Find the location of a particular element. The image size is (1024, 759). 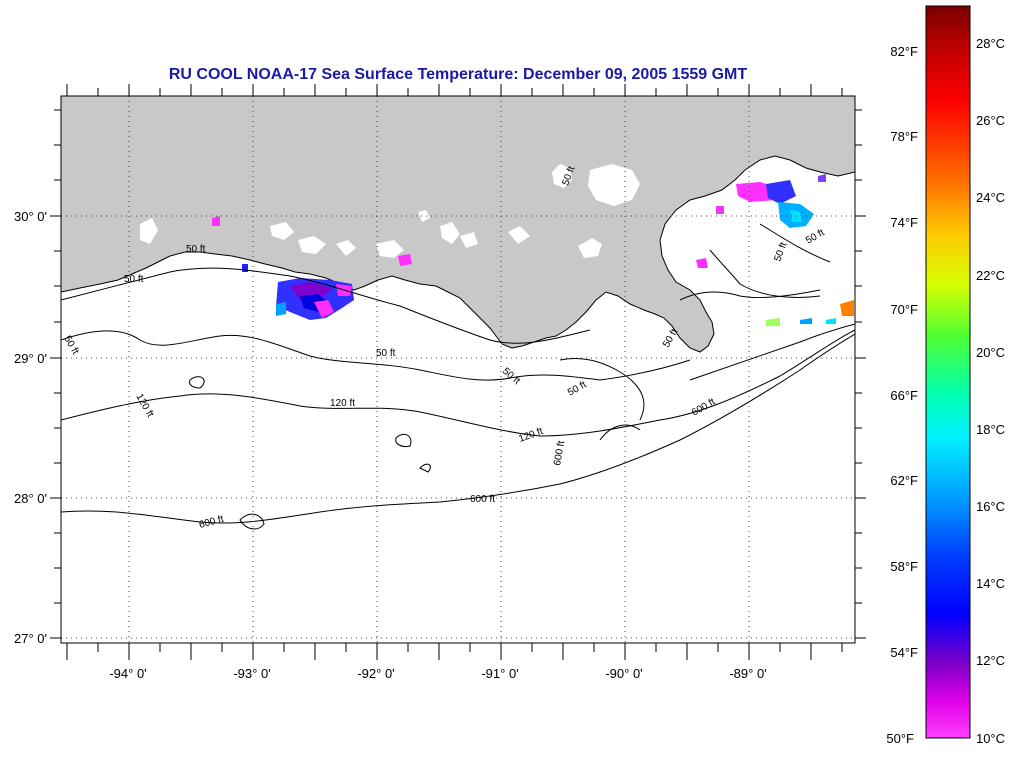

inland-lakes is located at coordinates (490, 223).